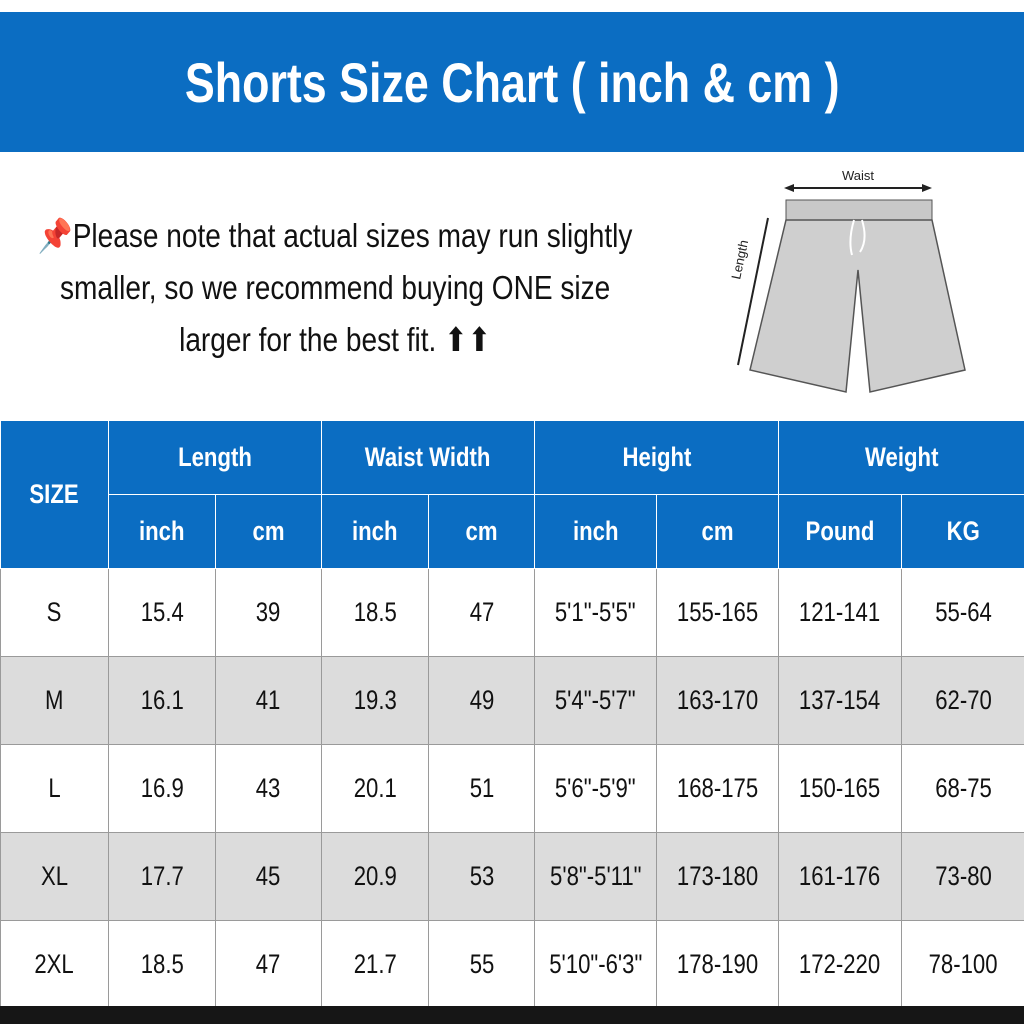  Describe the element at coordinates (718, 612) in the screenshot. I see `value-cell: 155-165` at that location.